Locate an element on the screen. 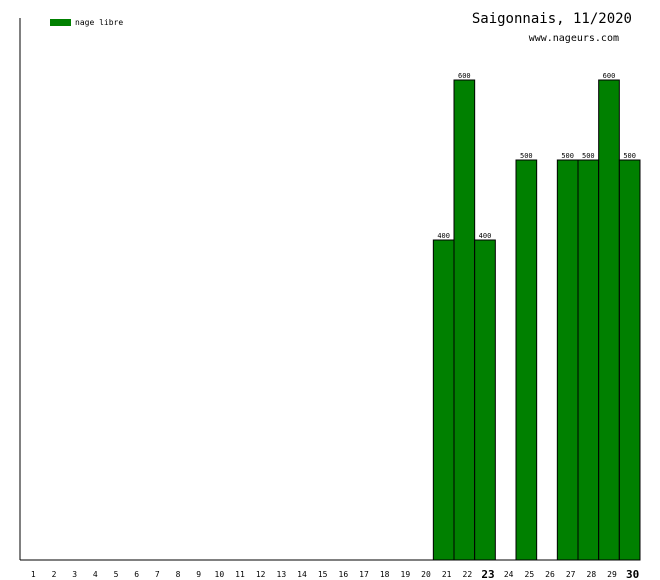 The width and height of the screenshot is (660, 580). data-label-day-21: 400 is located at coordinates (443, 236).